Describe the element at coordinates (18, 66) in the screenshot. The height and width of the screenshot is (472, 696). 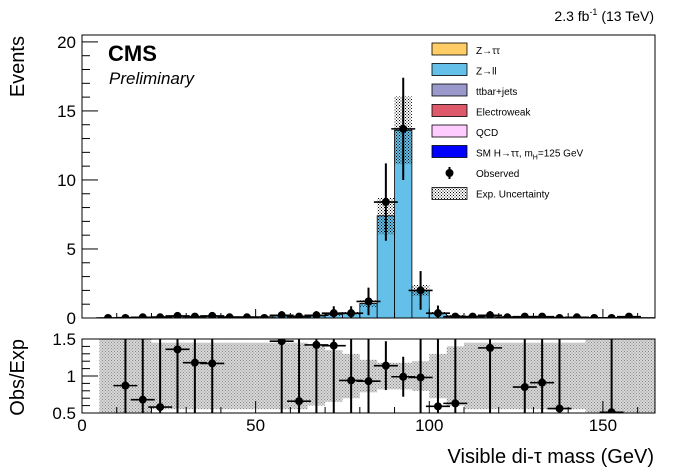
I see `main-y-axis-label: Events` at that location.